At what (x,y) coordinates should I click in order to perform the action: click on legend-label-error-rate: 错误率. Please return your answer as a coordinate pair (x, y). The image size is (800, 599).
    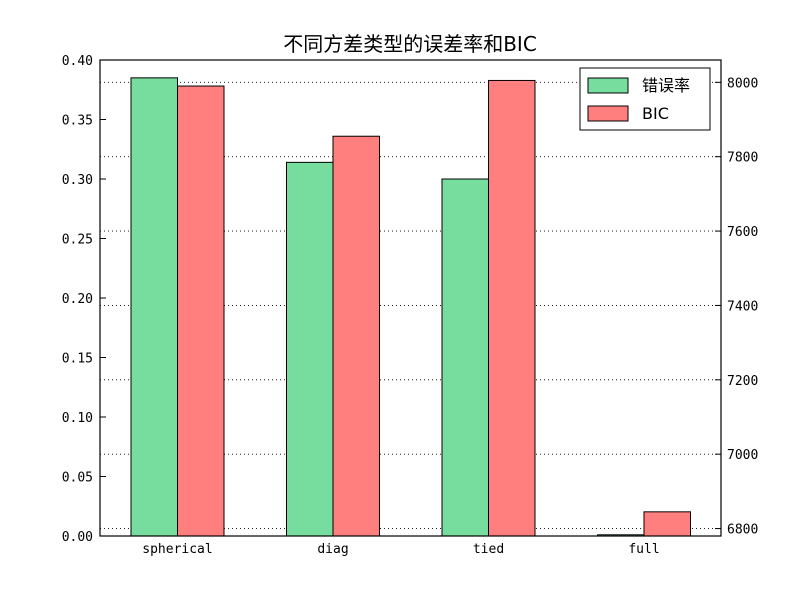
    Looking at the image, I should click on (666, 85).